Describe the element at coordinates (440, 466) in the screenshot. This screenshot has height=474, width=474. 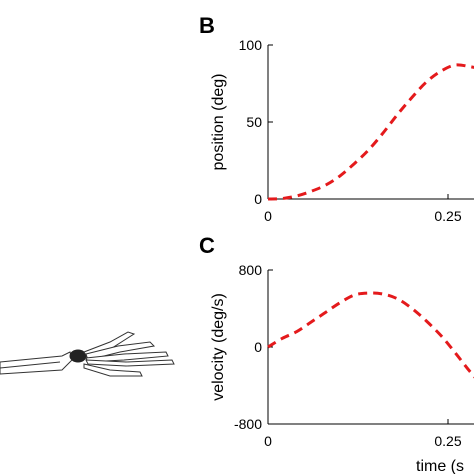
I see `panel-c-x-axis-label: time (s` at that location.